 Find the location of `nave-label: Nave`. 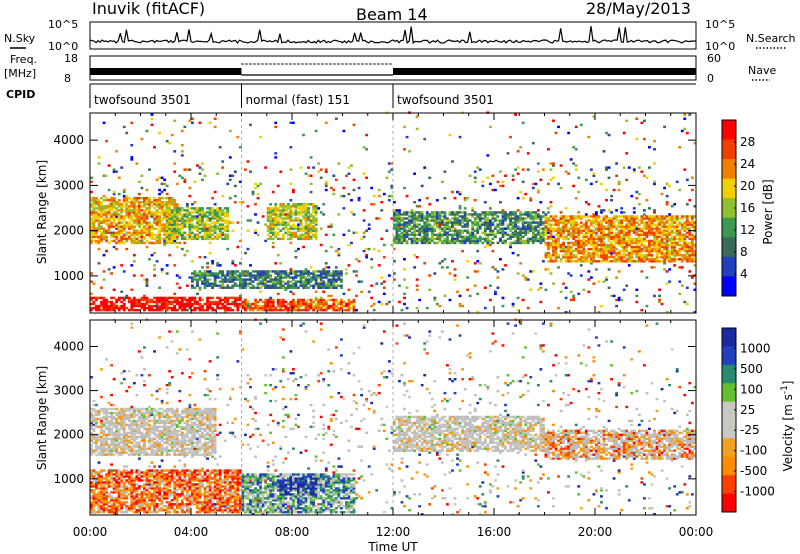

nave-label: Nave is located at coordinates (762, 70).